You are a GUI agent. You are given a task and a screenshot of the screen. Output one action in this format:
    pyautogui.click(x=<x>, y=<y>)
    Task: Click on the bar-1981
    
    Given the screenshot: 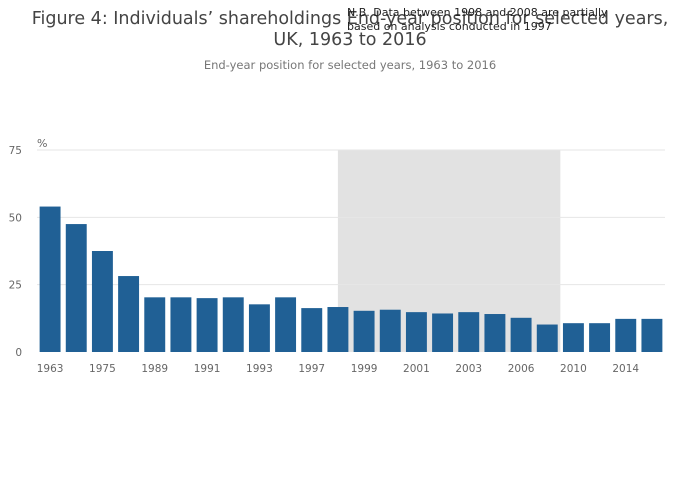 What is the action you would take?
    pyautogui.click(x=129, y=314)
    